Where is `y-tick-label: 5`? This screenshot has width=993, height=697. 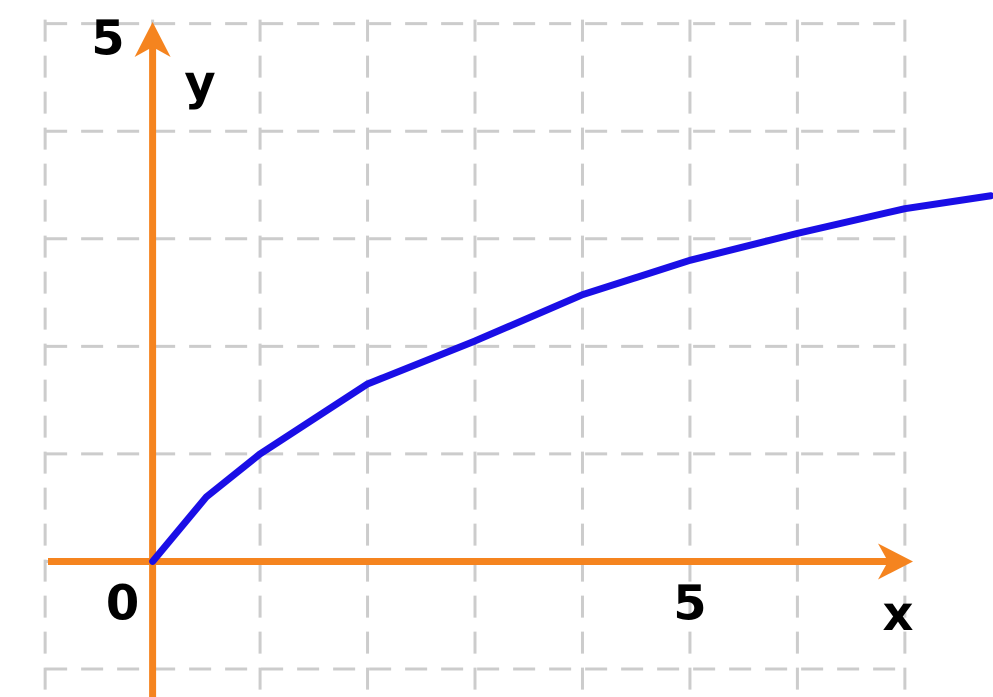
y-tick-label: 5 is located at coordinates (107, 39).